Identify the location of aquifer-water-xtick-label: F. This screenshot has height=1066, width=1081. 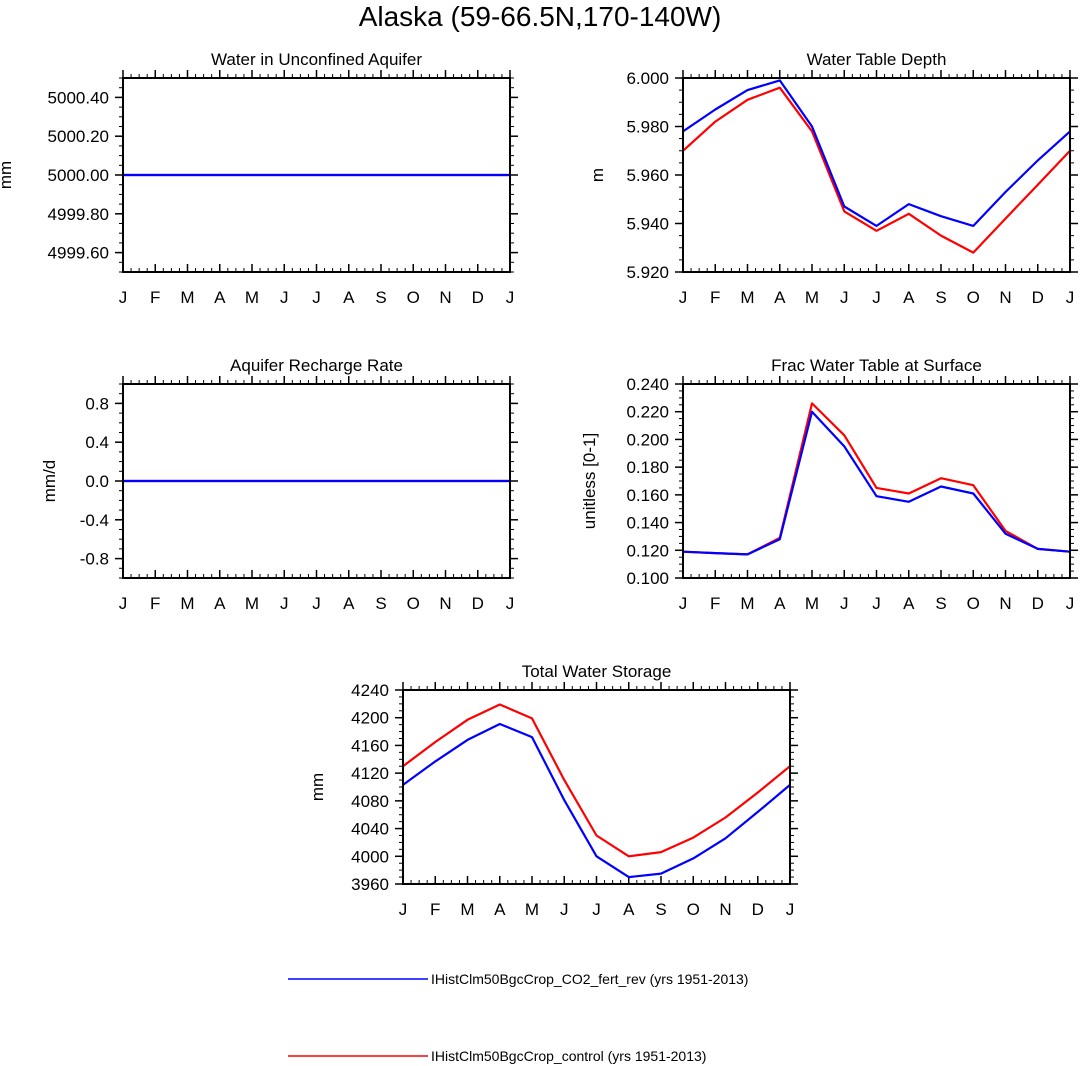
(155, 297).